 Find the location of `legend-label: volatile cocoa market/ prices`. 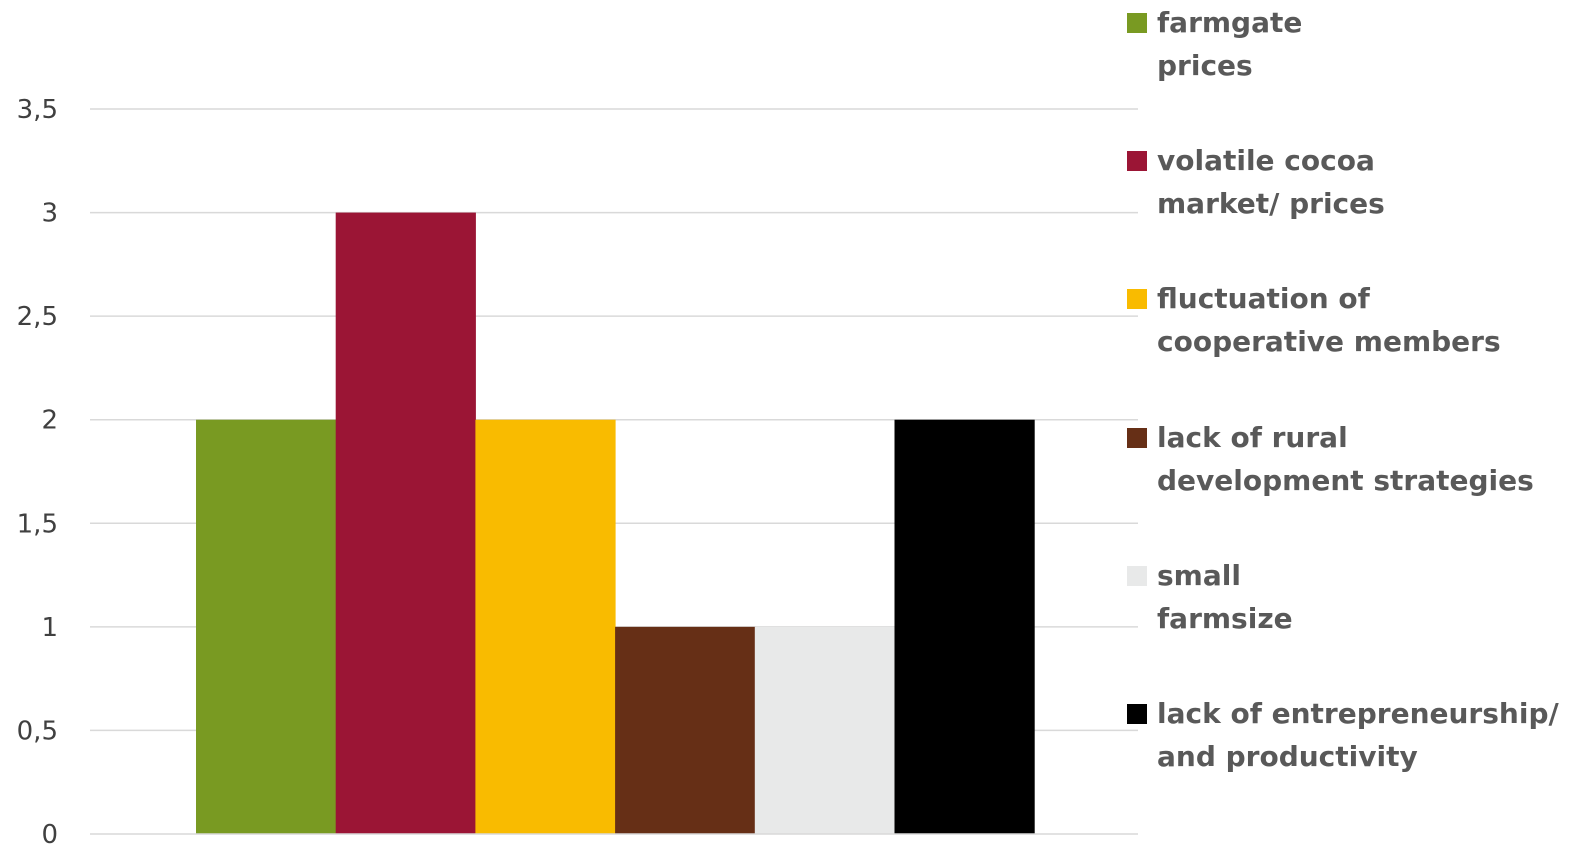

legend-label: volatile cocoa market/ prices is located at coordinates (1364, 182).